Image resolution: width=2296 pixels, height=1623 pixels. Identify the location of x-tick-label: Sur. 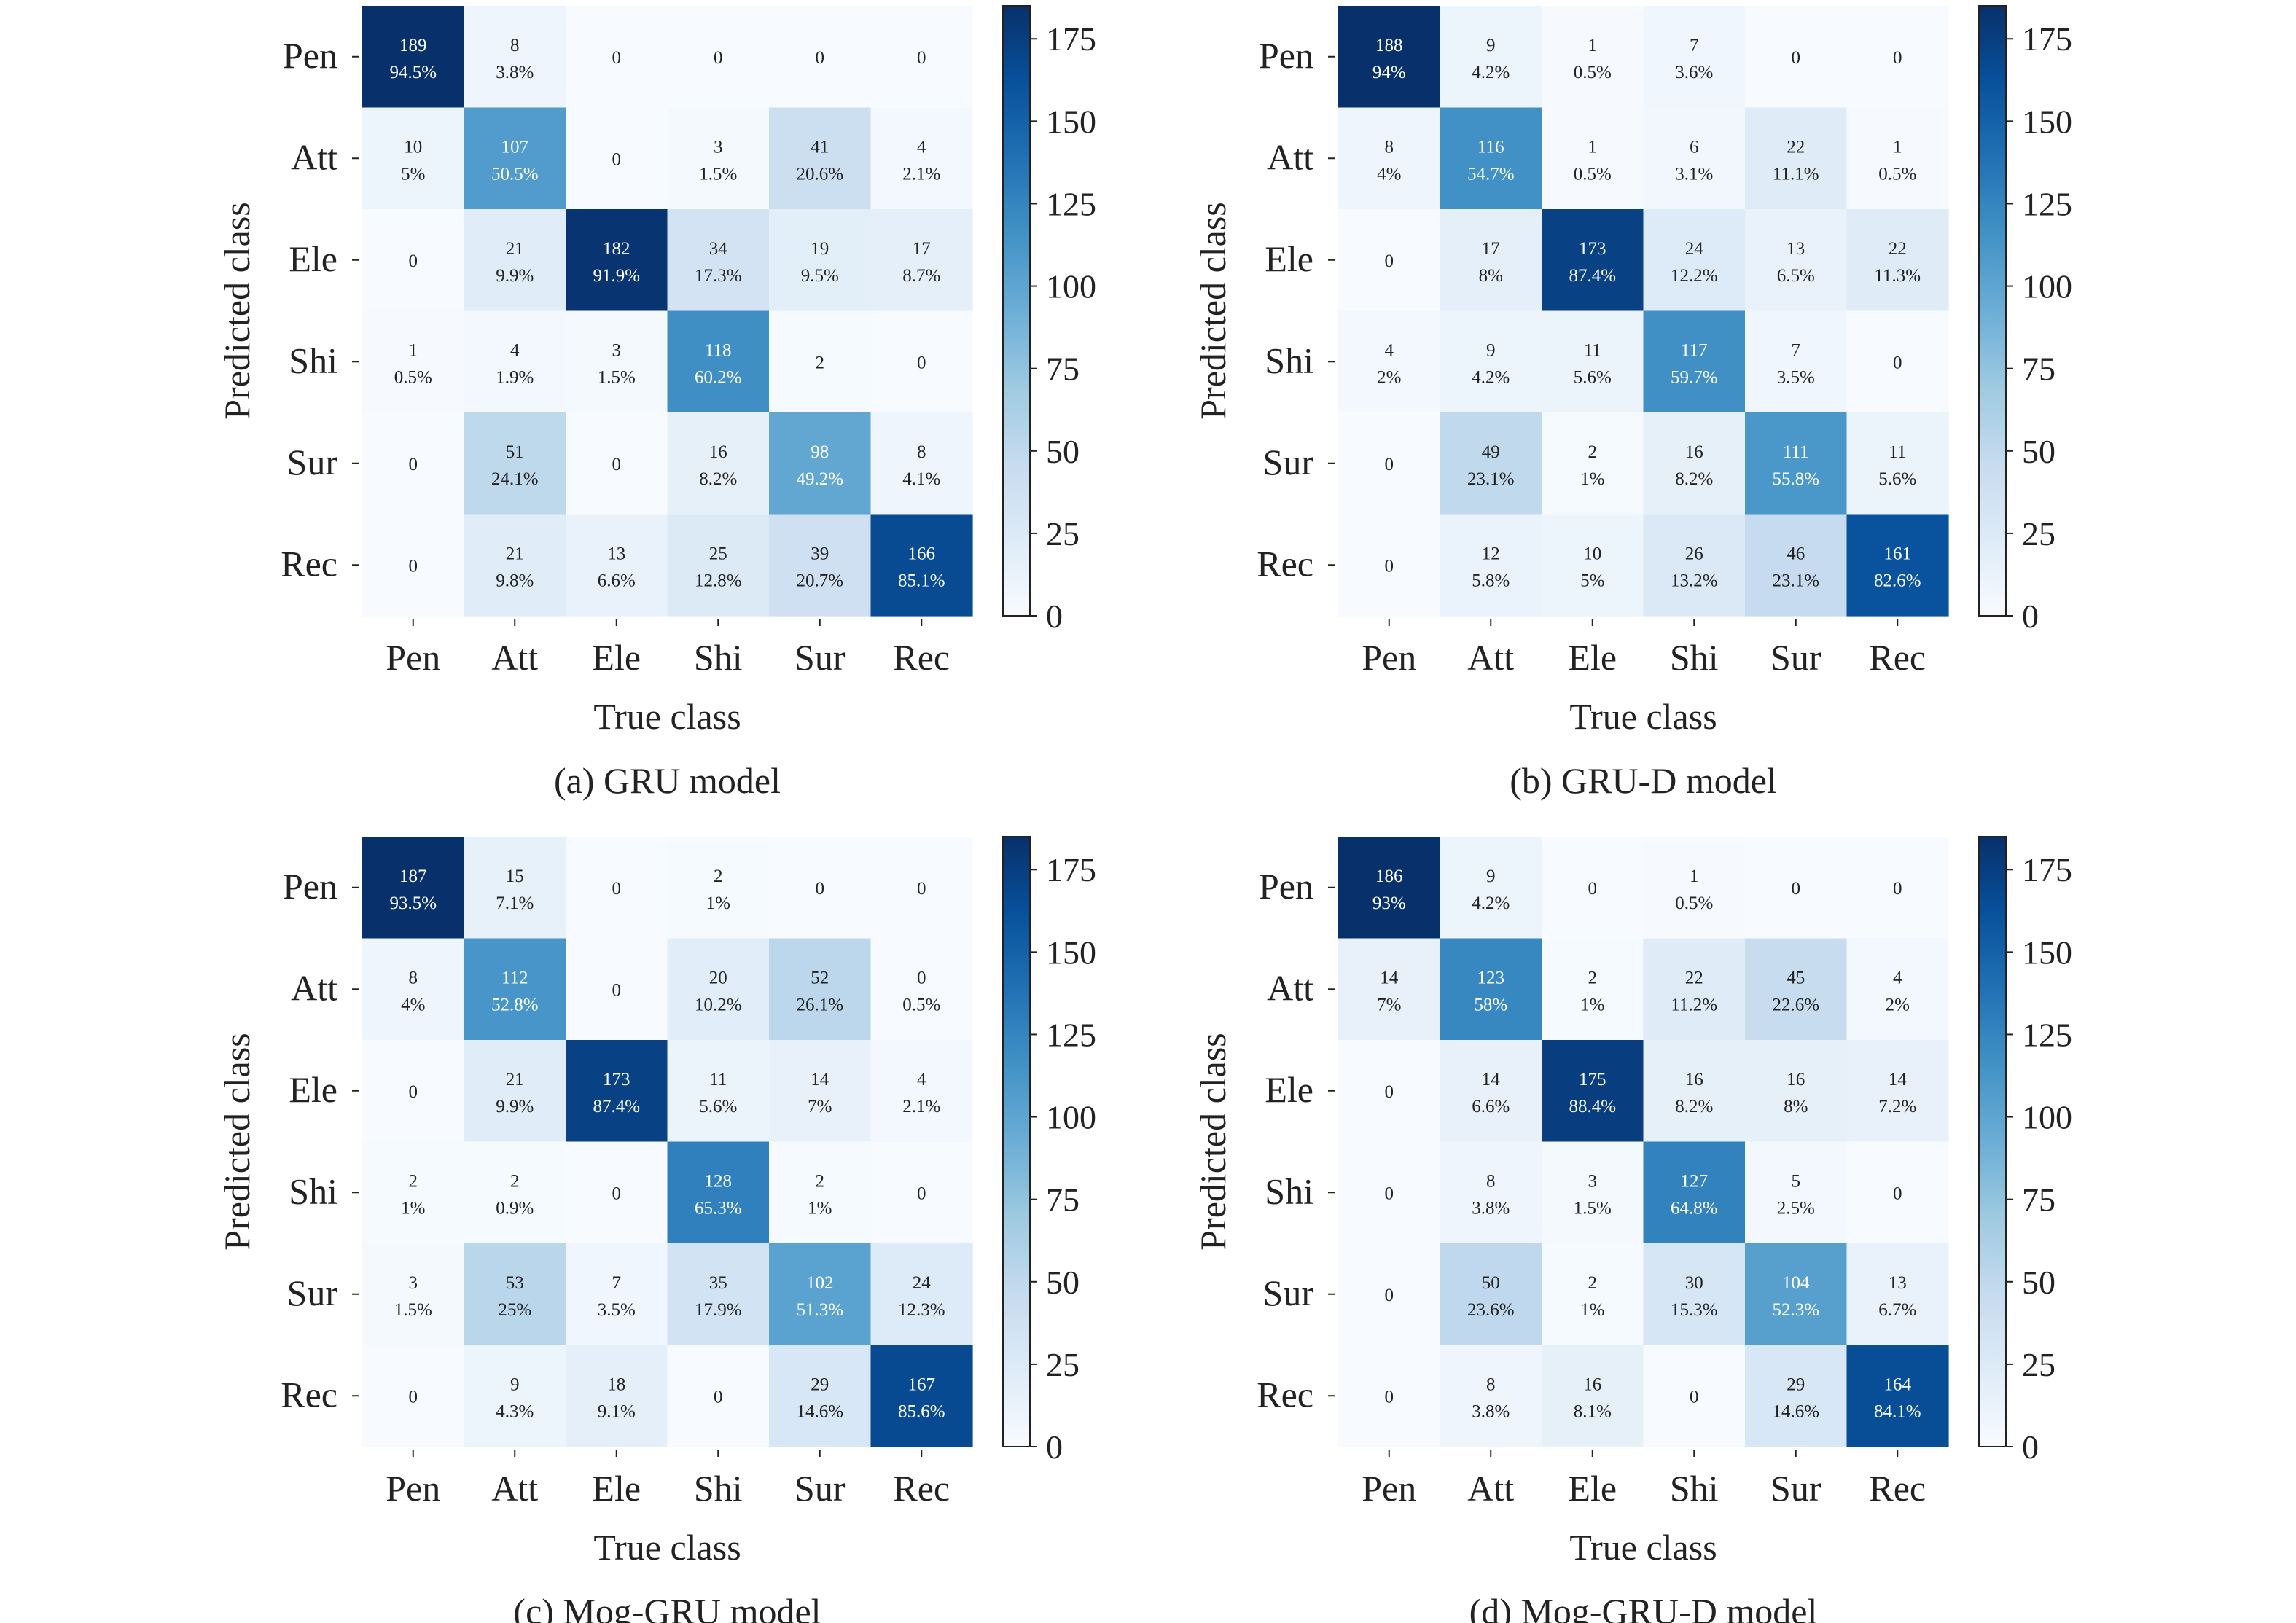
(820, 1488).